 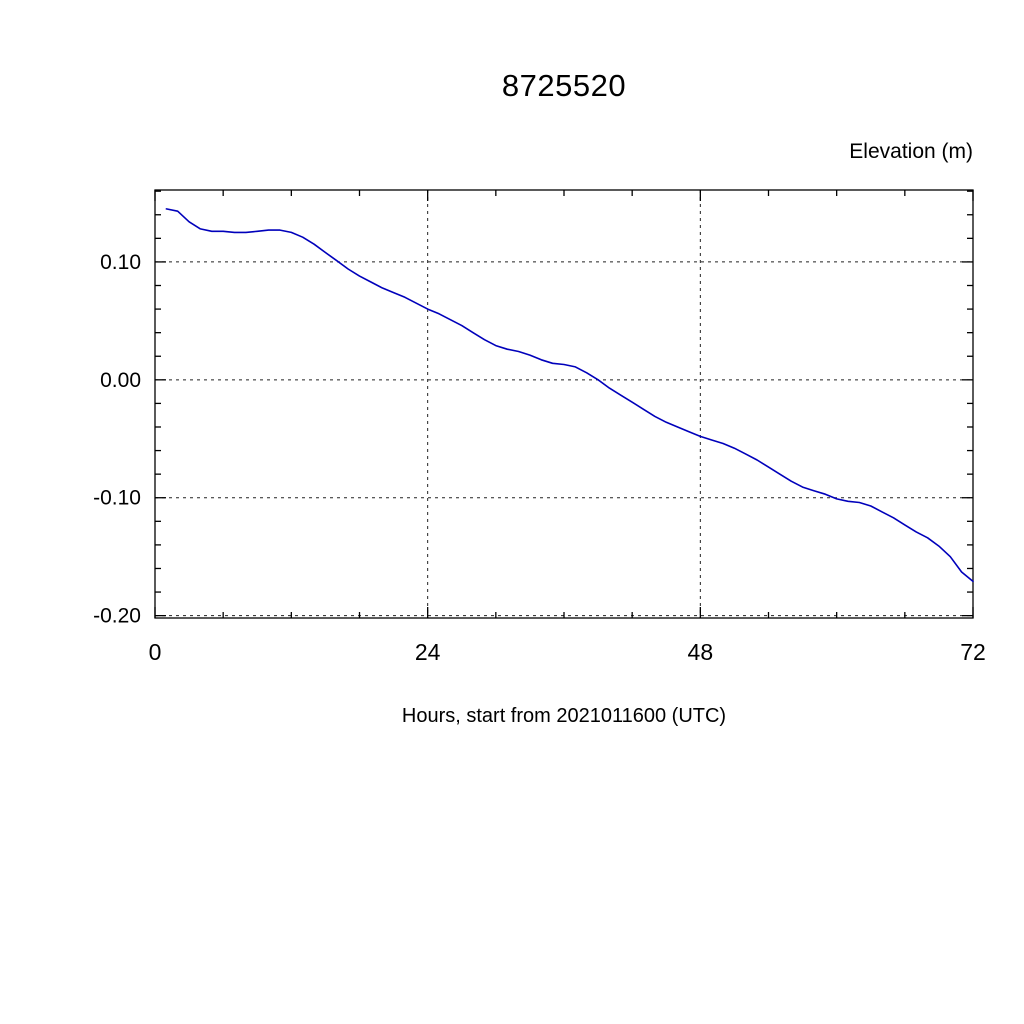 What do you see at coordinates (564, 716) in the screenshot?
I see `x-axis-label: Hours, start from 2021011600 (UTC)` at bounding box center [564, 716].